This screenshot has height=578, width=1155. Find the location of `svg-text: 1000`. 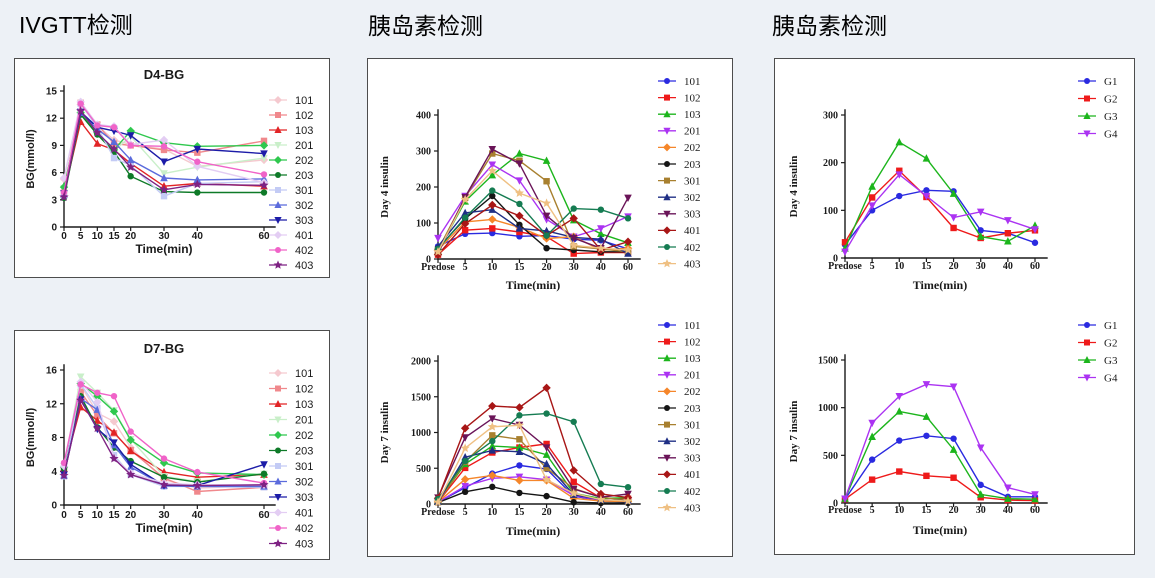

svg-text: 1000 is located at coordinates (421, 433).